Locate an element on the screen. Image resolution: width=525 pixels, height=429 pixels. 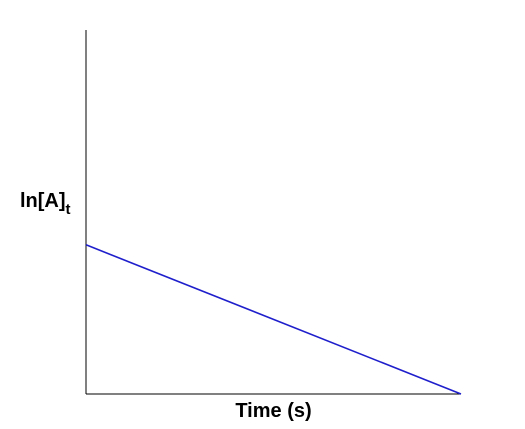
y-axis-label-subscript: t is located at coordinates (68, 209).